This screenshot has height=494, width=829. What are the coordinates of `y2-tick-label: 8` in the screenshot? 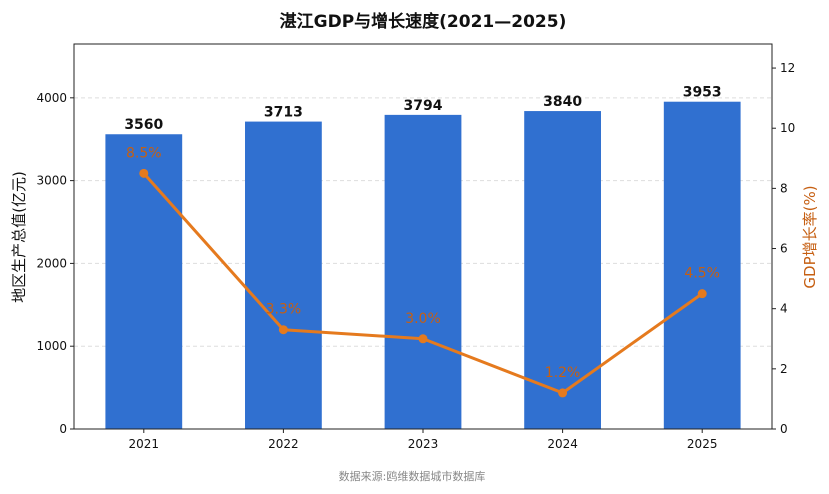 It's located at (784, 188).